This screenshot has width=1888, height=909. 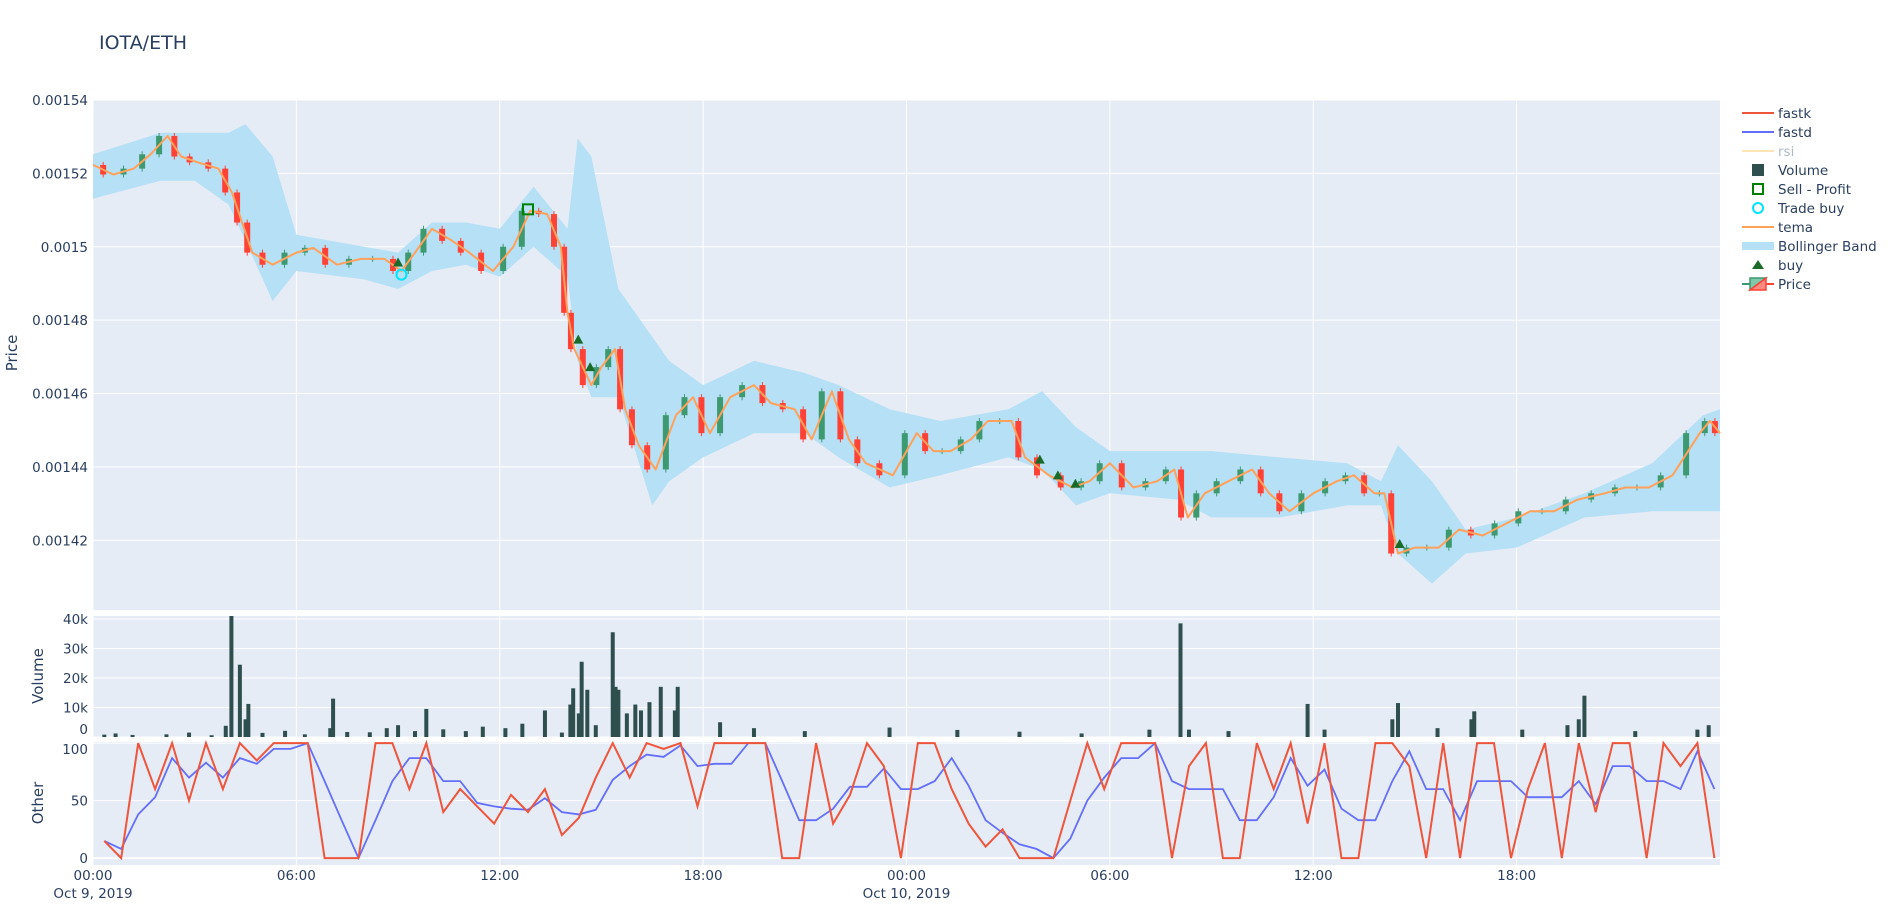 I want to click on legend-item-trade-buy: Trade buy, so click(x=1798, y=209).